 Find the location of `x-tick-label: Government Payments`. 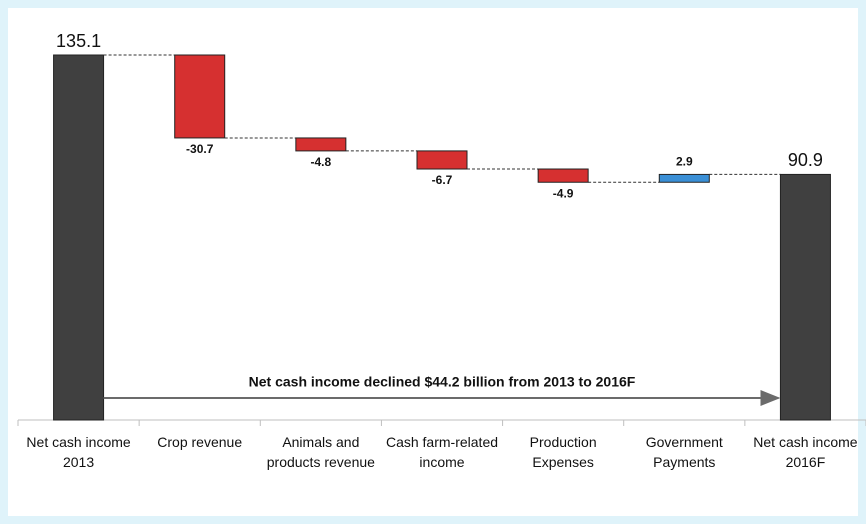

x-tick-label: Government Payments is located at coordinates (684, 452).